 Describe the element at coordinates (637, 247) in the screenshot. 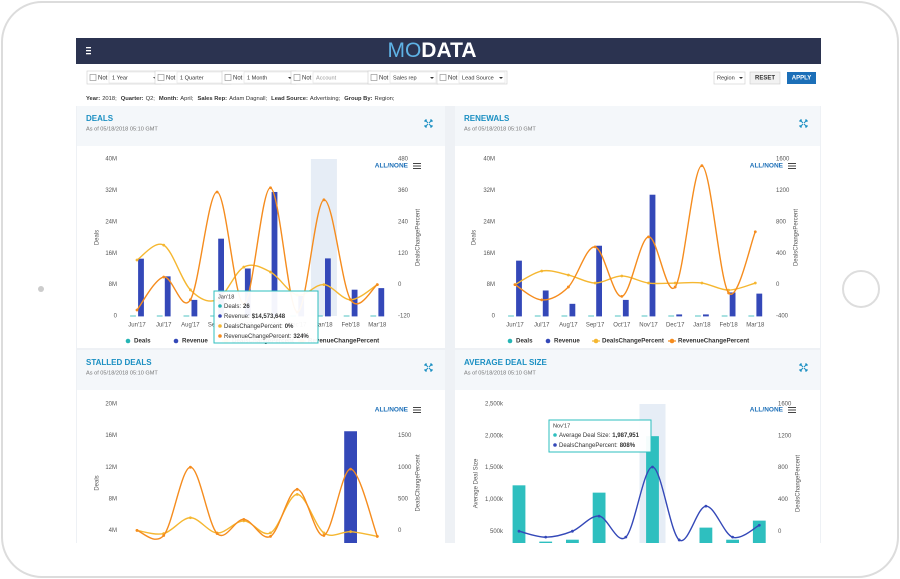

I see `chart-area` at that location.